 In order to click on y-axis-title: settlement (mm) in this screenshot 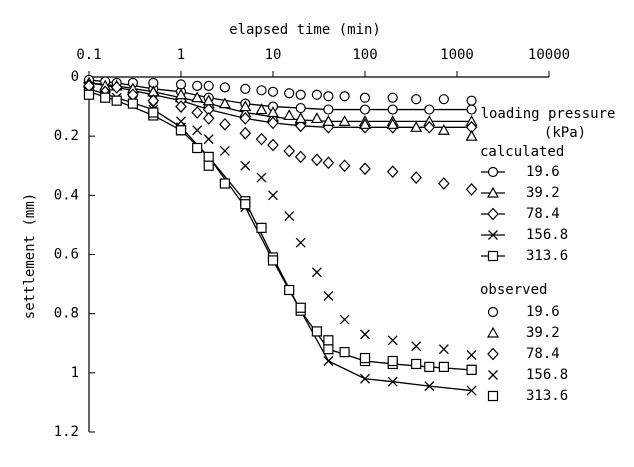, I will do `click(30, 256)`.